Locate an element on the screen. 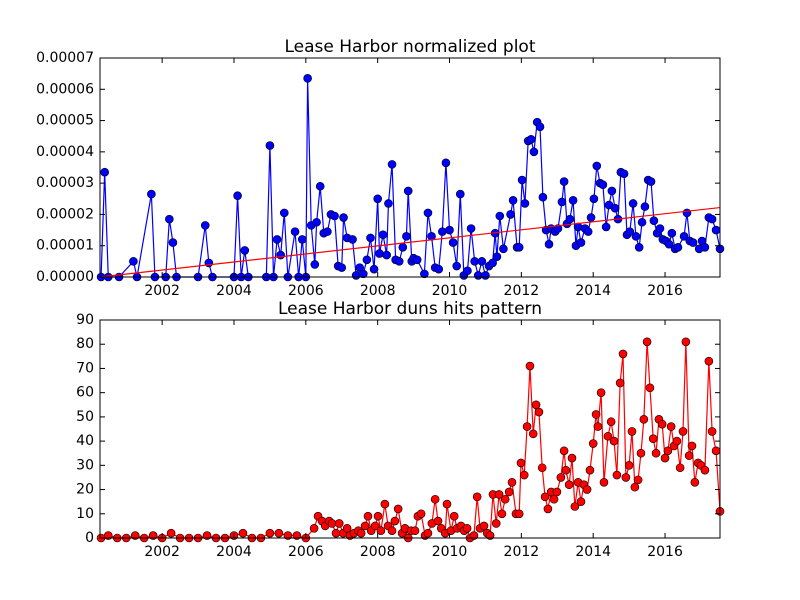 Image resolution: width=800 pixels, height=600 pixels. chart-title: Lease Harbor normalized plot is located at coordinates (410, 47).